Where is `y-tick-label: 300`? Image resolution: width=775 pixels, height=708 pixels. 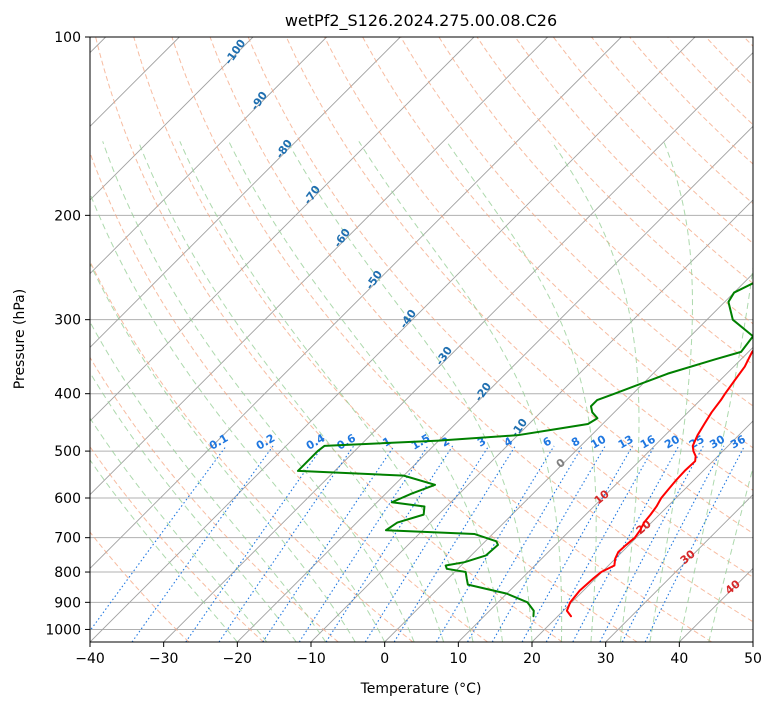 y-tick-label: 300 is located at coordinates (67, 321).